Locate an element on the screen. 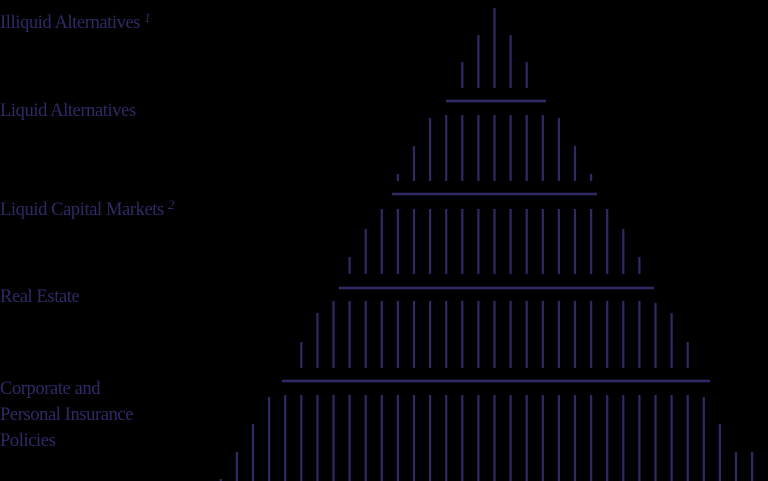  label-liquid-alternatives: Liquid Alternatives is located at coordinates (68, 111).